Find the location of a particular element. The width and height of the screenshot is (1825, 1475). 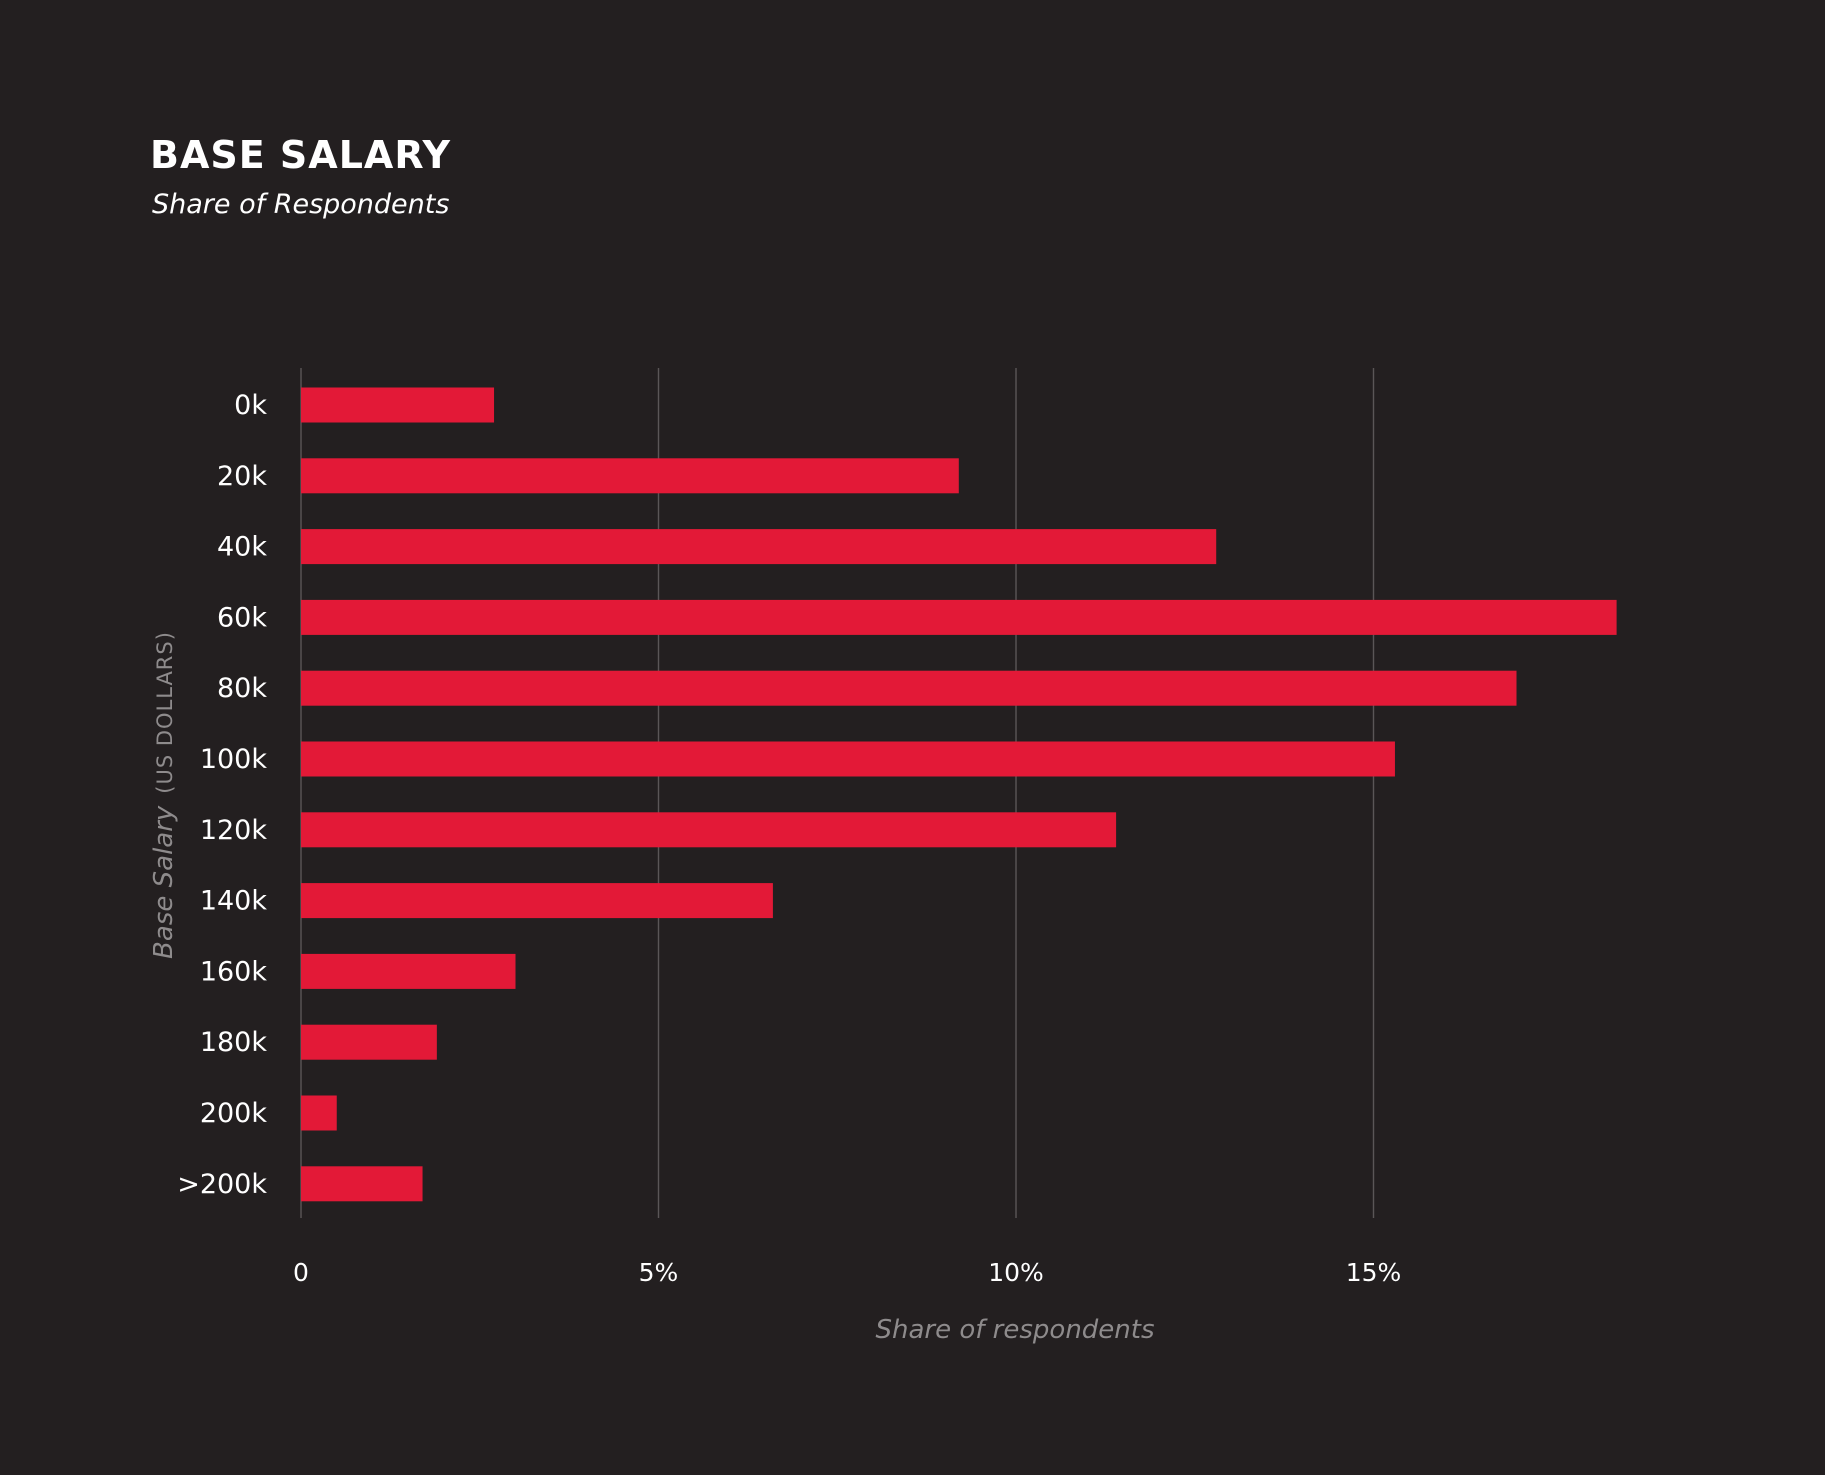

bar-40k is located at coordinates (759, 547).